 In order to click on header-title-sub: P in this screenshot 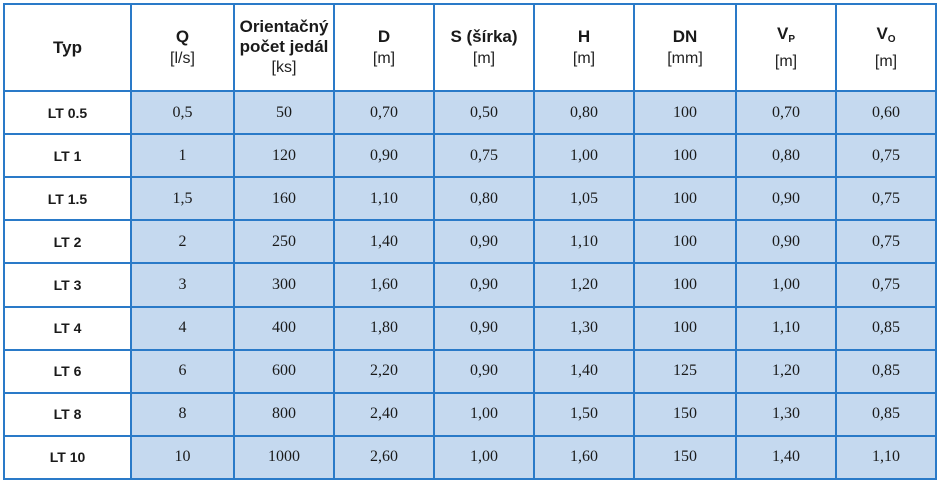, I will do `click(791, 39)`.